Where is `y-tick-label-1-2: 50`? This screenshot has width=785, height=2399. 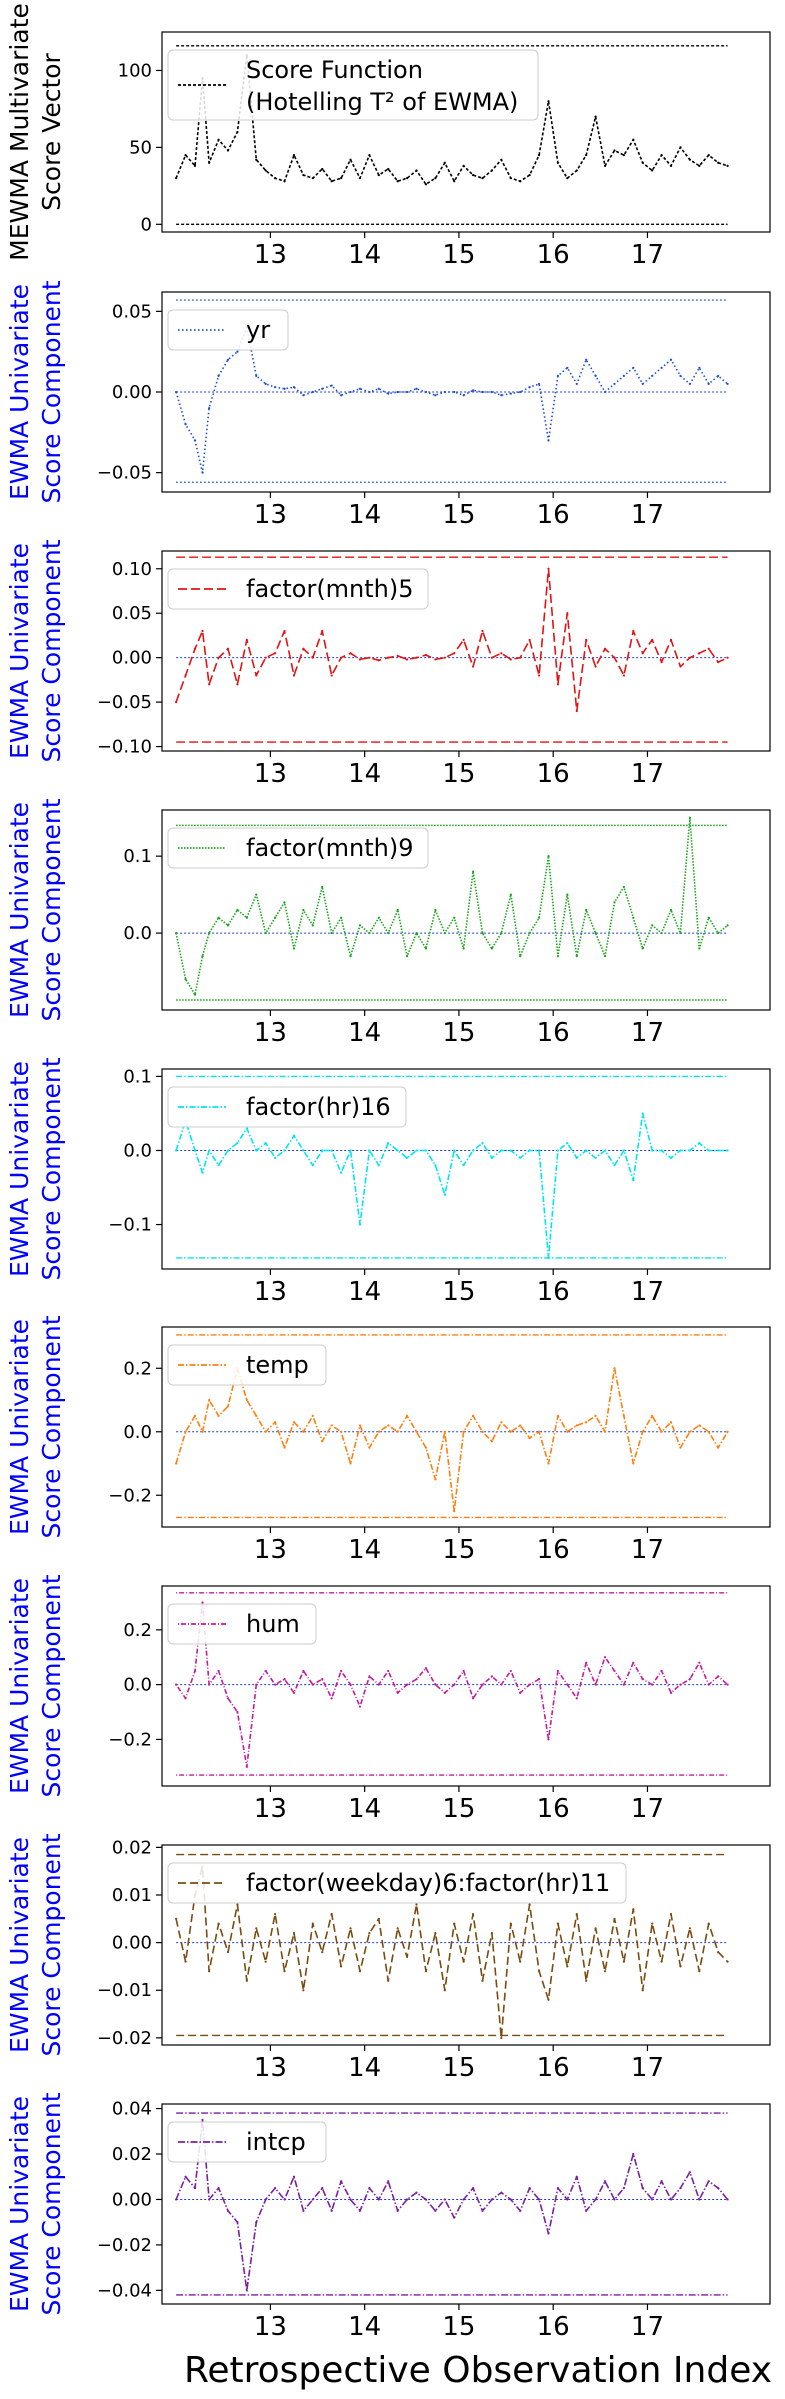
y-tick-label-1-2: 50 is located at coordinates (140, 147).